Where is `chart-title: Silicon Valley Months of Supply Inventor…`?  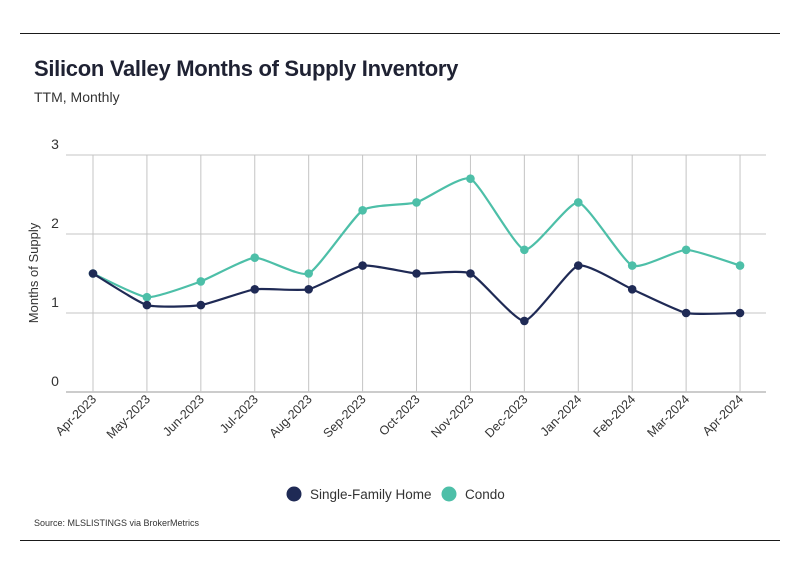
chart-title: Silicon Valley Months of Supply Inventor… is located at coordinates (246, 68).